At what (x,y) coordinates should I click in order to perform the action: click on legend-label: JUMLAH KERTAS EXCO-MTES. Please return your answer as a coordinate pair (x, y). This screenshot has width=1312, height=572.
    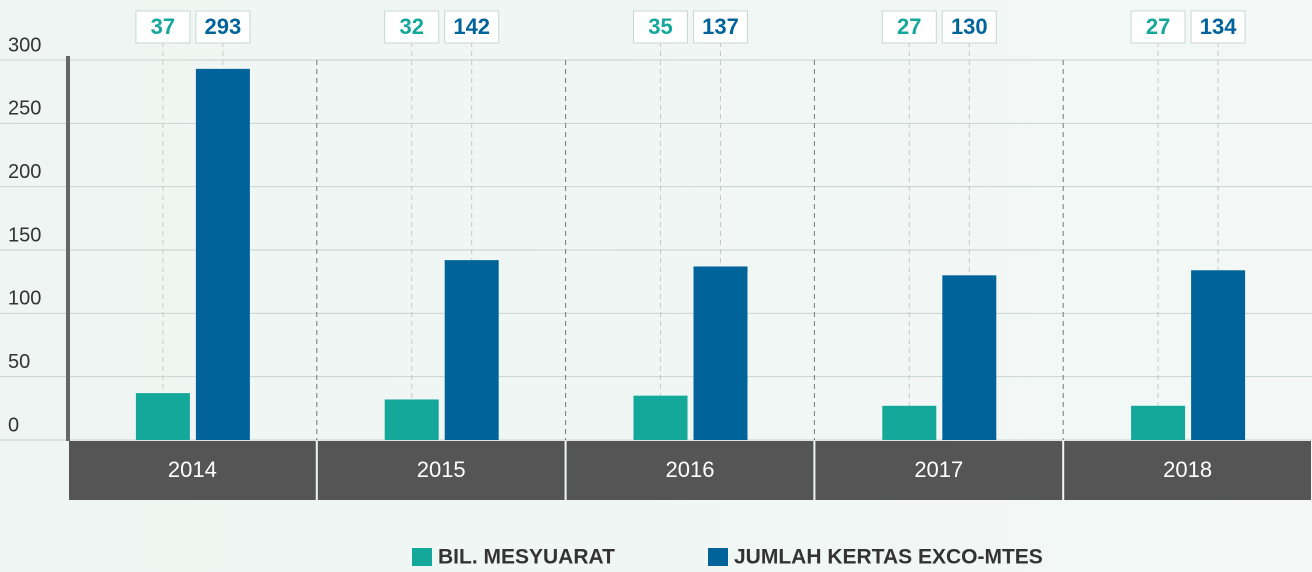
    Looking at the image, I should click on (888, 557).